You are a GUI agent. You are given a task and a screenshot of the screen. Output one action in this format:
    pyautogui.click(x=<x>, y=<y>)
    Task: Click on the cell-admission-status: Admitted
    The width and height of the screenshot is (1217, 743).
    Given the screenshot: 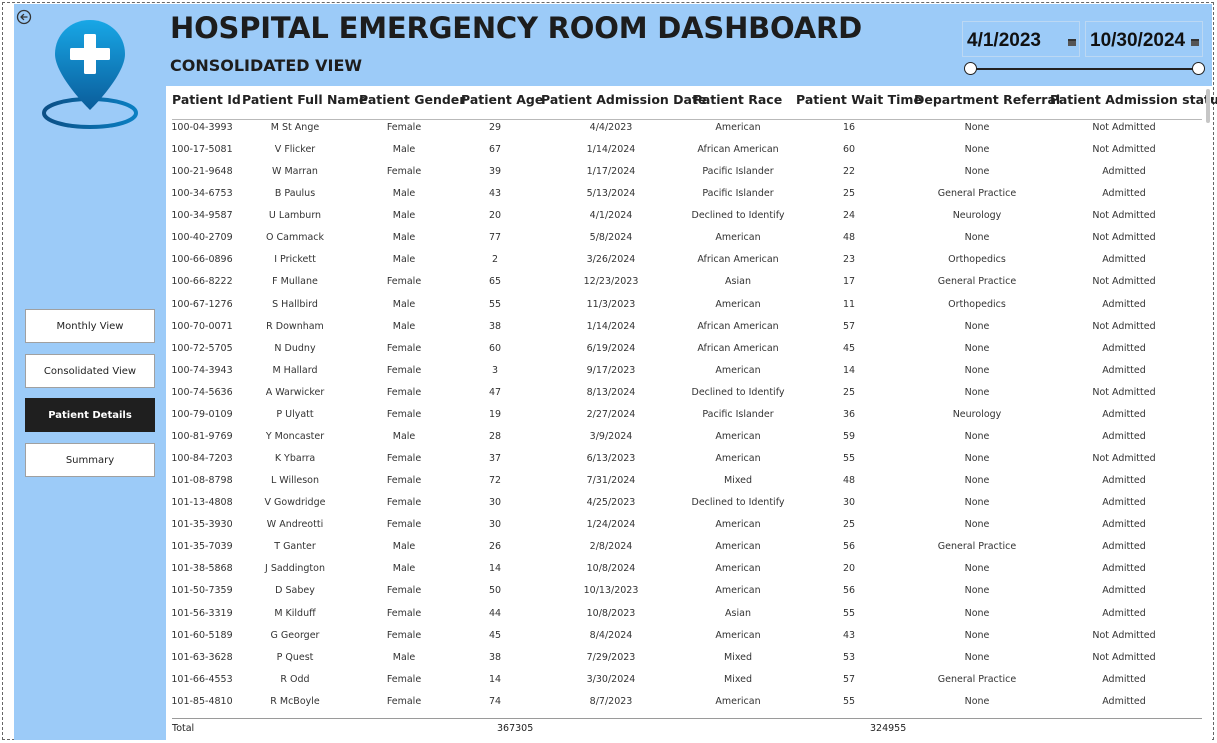 What is the action you would take?
    pyautogui.click(x=1124, y=701)
    